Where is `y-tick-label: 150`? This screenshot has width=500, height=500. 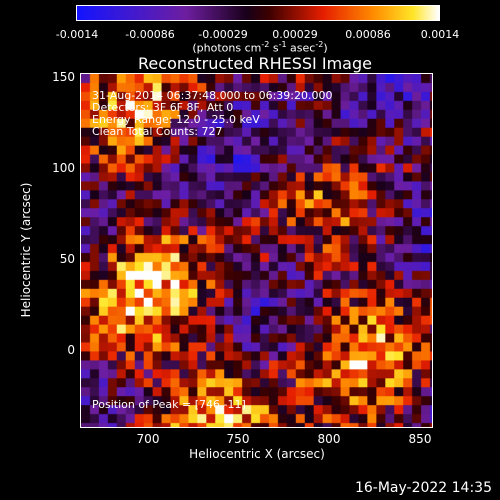 y-tick-label: 150 is located at coordinates (63, 77).